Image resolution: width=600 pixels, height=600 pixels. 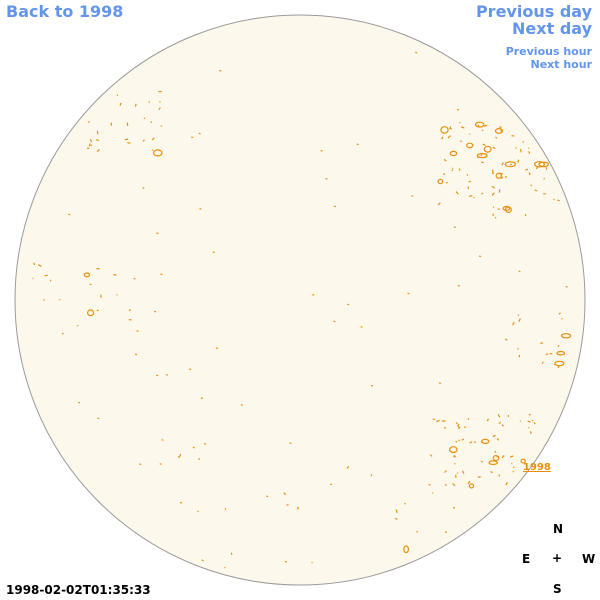 What do you see at coordinates (552, 28) in the screenshot?
I see `next-day-link: Next day` at bounding box center [552, 28].